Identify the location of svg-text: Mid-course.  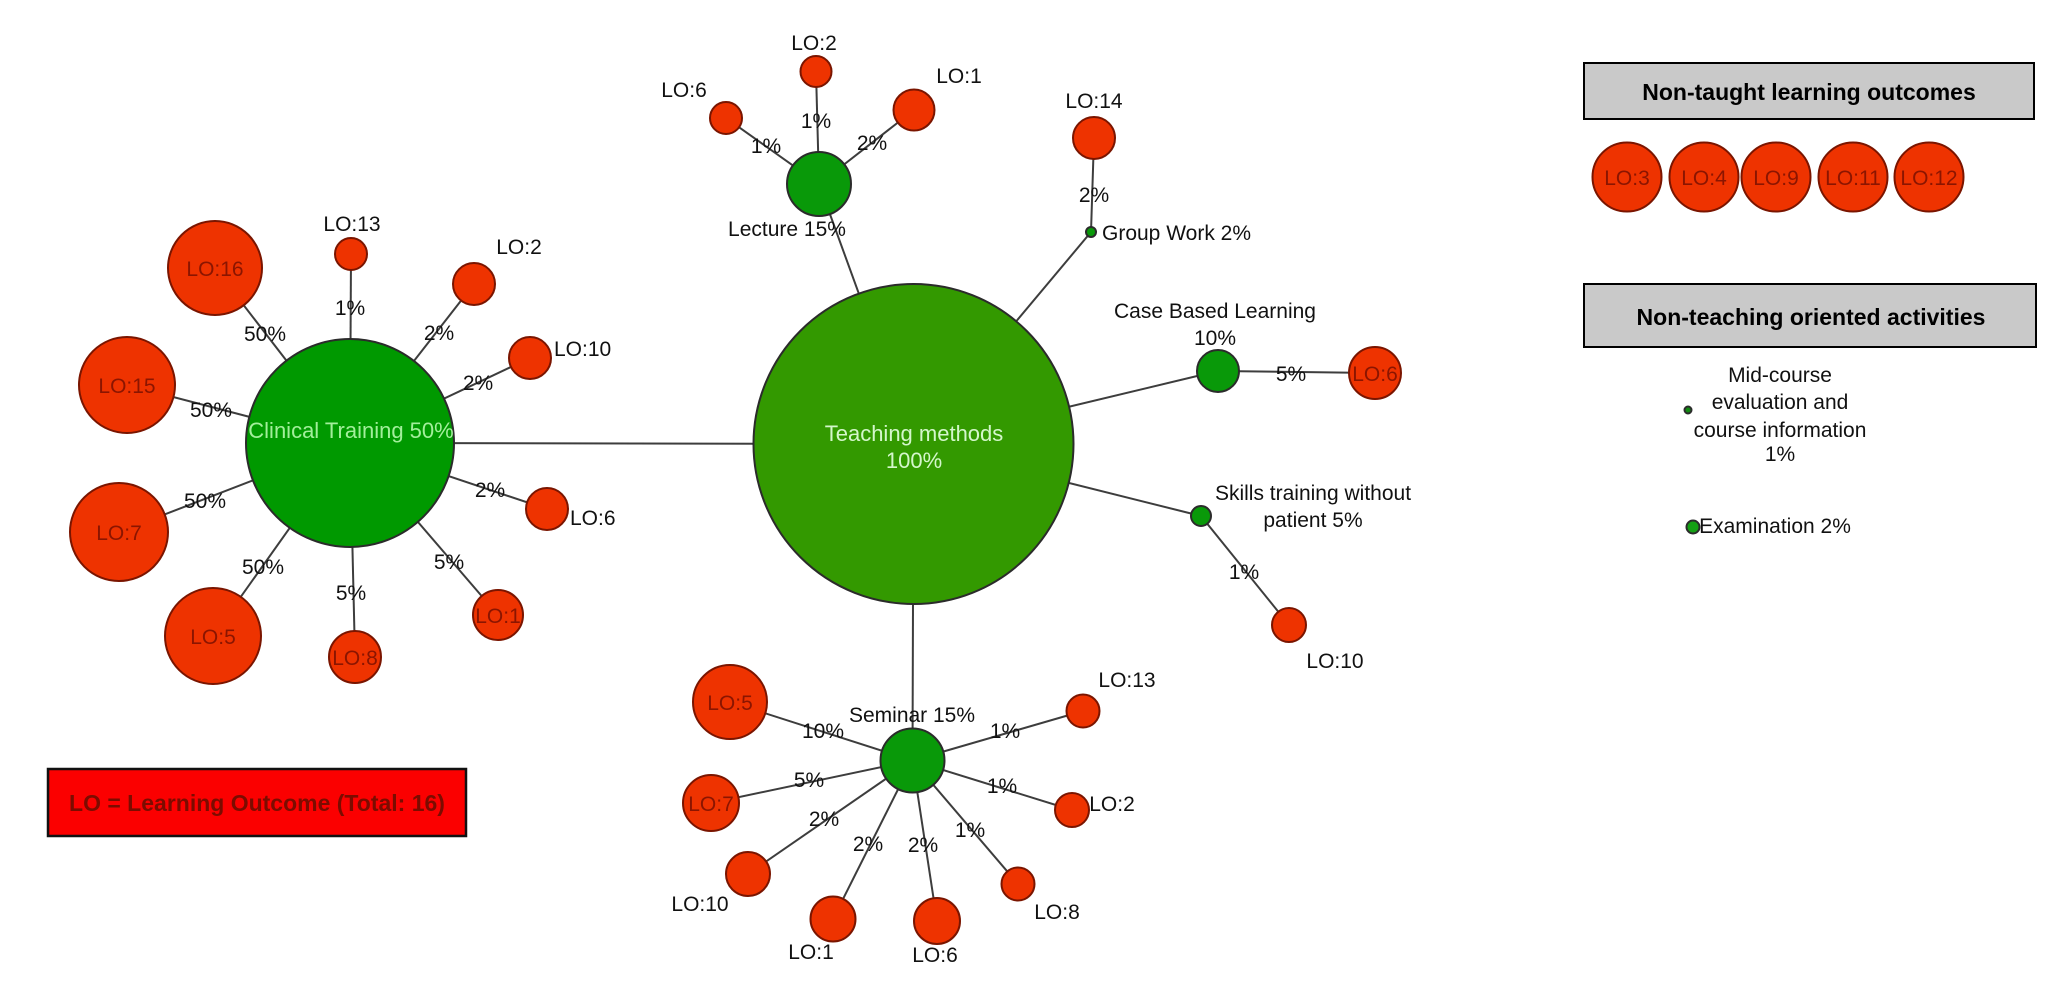
(1780, 375).